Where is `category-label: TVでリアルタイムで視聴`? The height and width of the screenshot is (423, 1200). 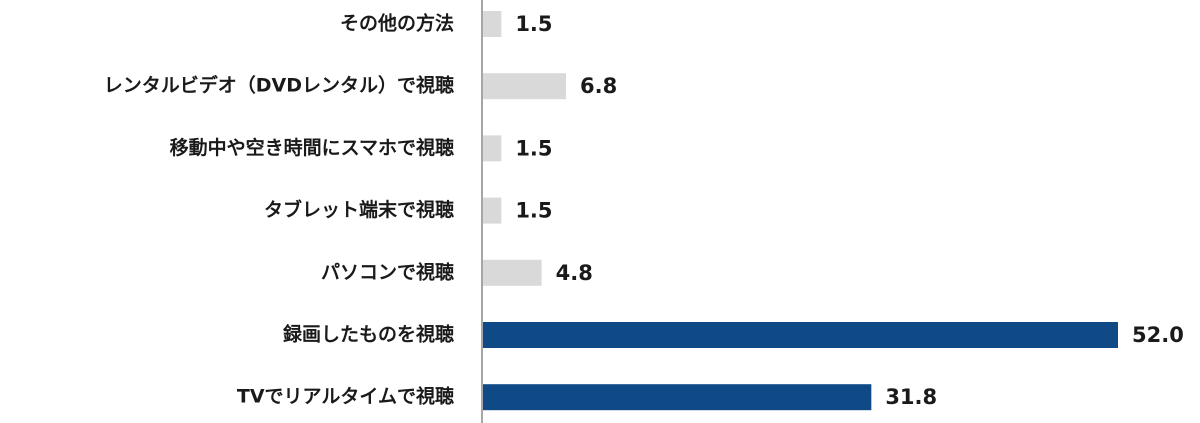 category-label: TVでリアルタイムで視聴 is located at coordinates (345, 396).